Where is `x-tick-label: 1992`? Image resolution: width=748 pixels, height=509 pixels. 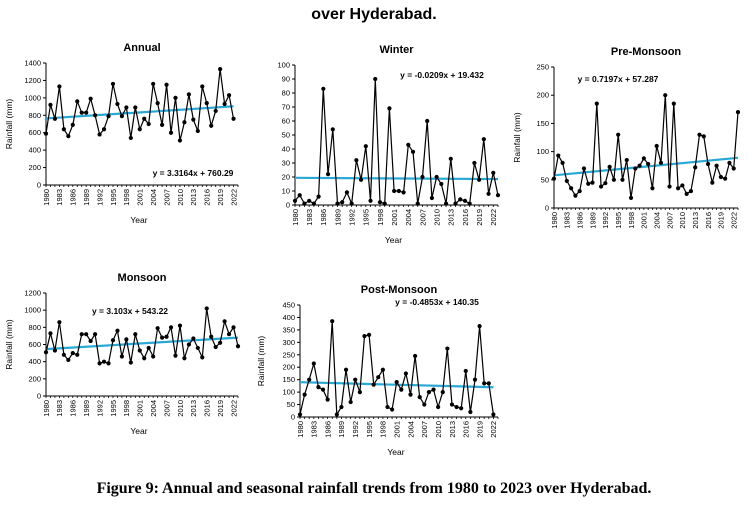
x-tick-label: 1992 is located at coordinates (605, 220).